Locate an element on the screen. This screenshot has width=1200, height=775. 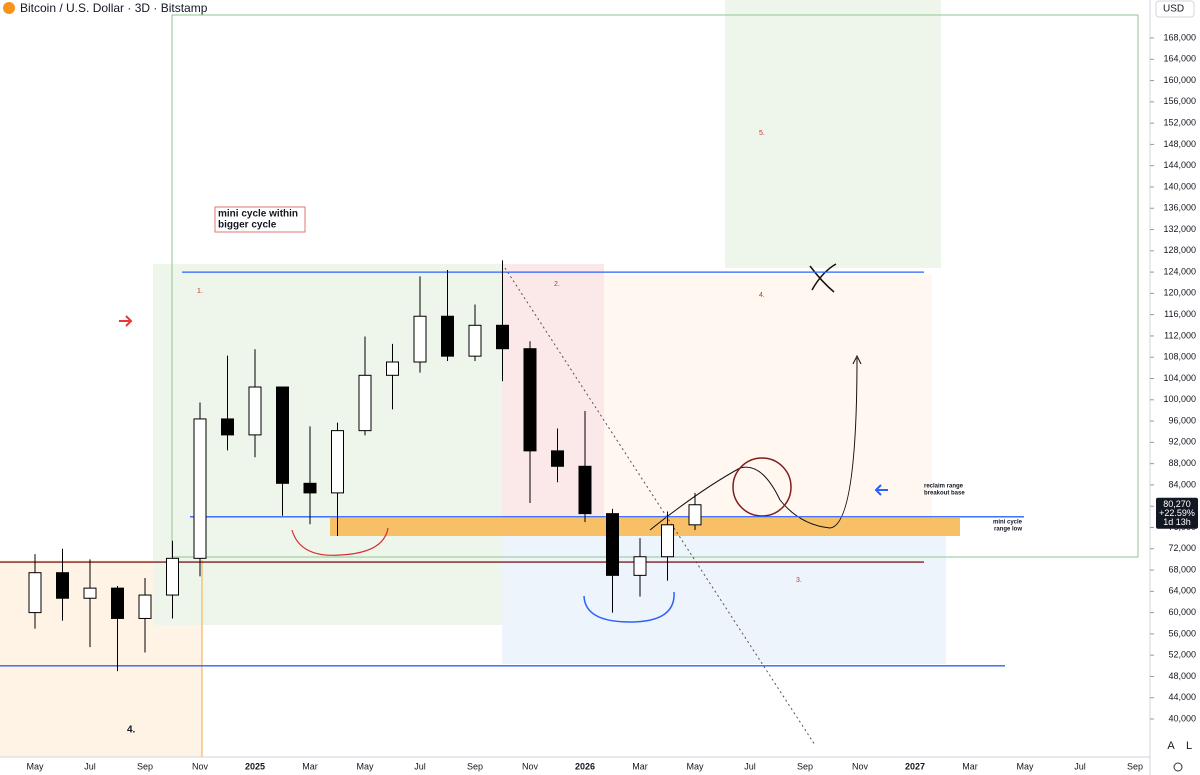
price-change: +22.59% is located at coordinates (1177, 513).